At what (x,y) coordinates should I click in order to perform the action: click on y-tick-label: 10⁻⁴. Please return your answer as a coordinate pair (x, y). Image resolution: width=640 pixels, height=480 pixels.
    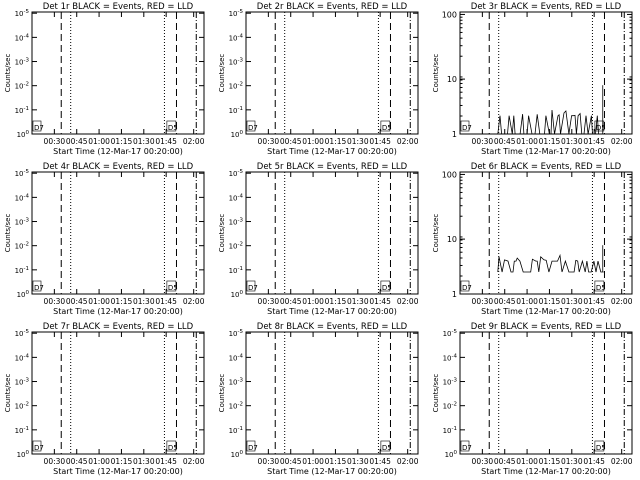
    Looking at the image, I should click on (236, 357).